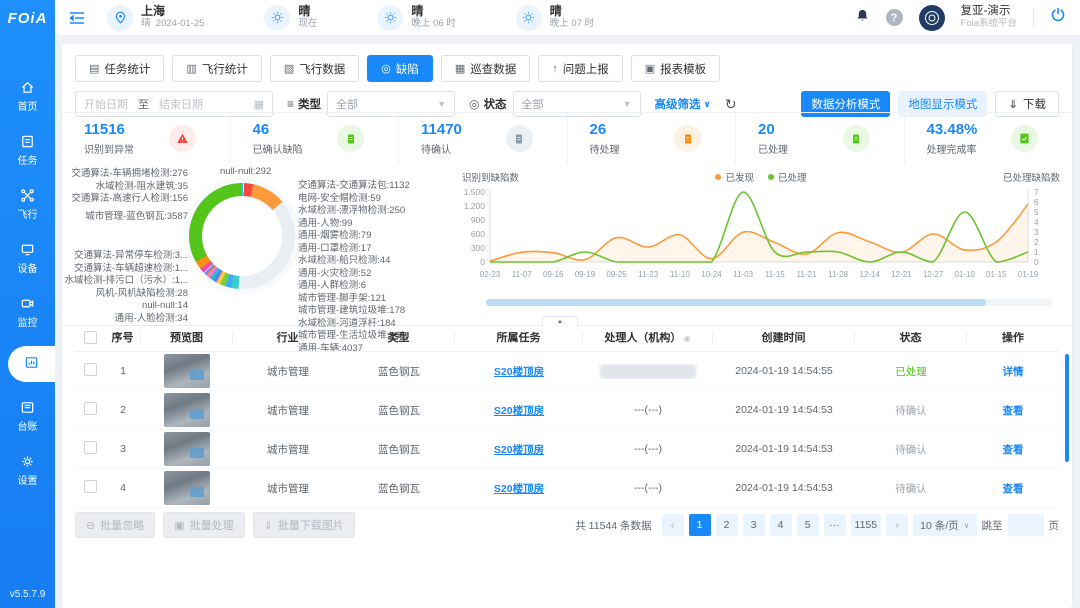 The width and height of the screenshot is (1080, 608). Describe the element at coordinates (1067, 408) in the screenshot. I see `table-scrollbar` at that location.